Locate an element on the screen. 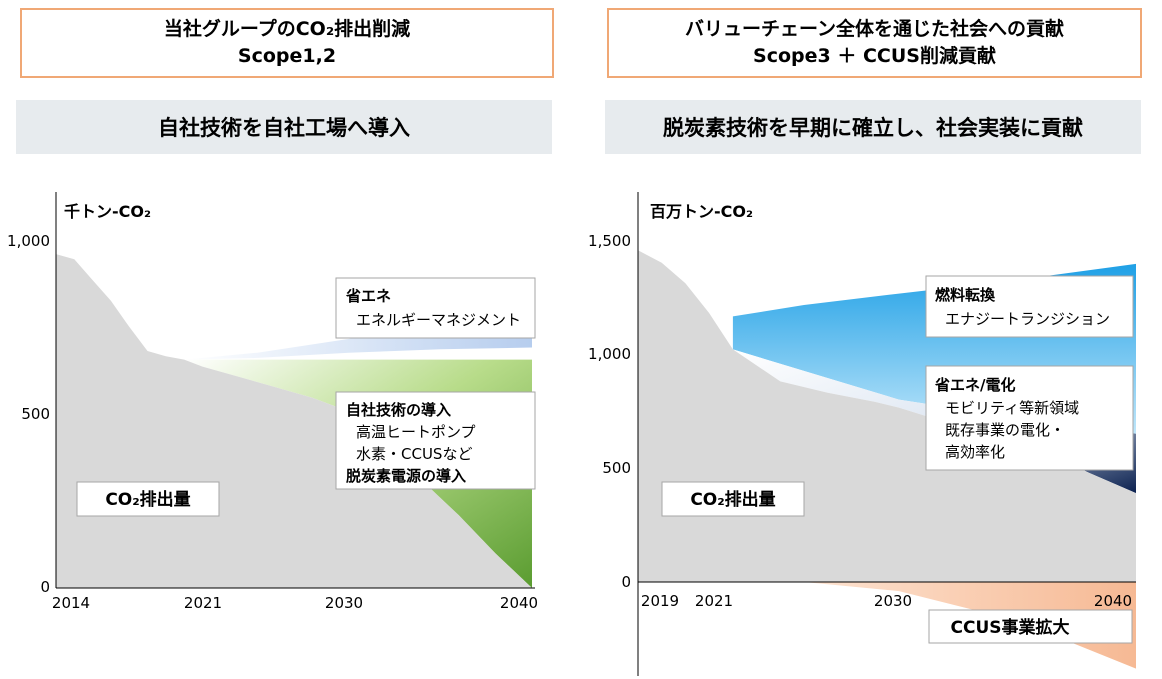 This screenshot has width=1162, height=679. left-y-tick-0: 0 is located at coordinates (45, 587).